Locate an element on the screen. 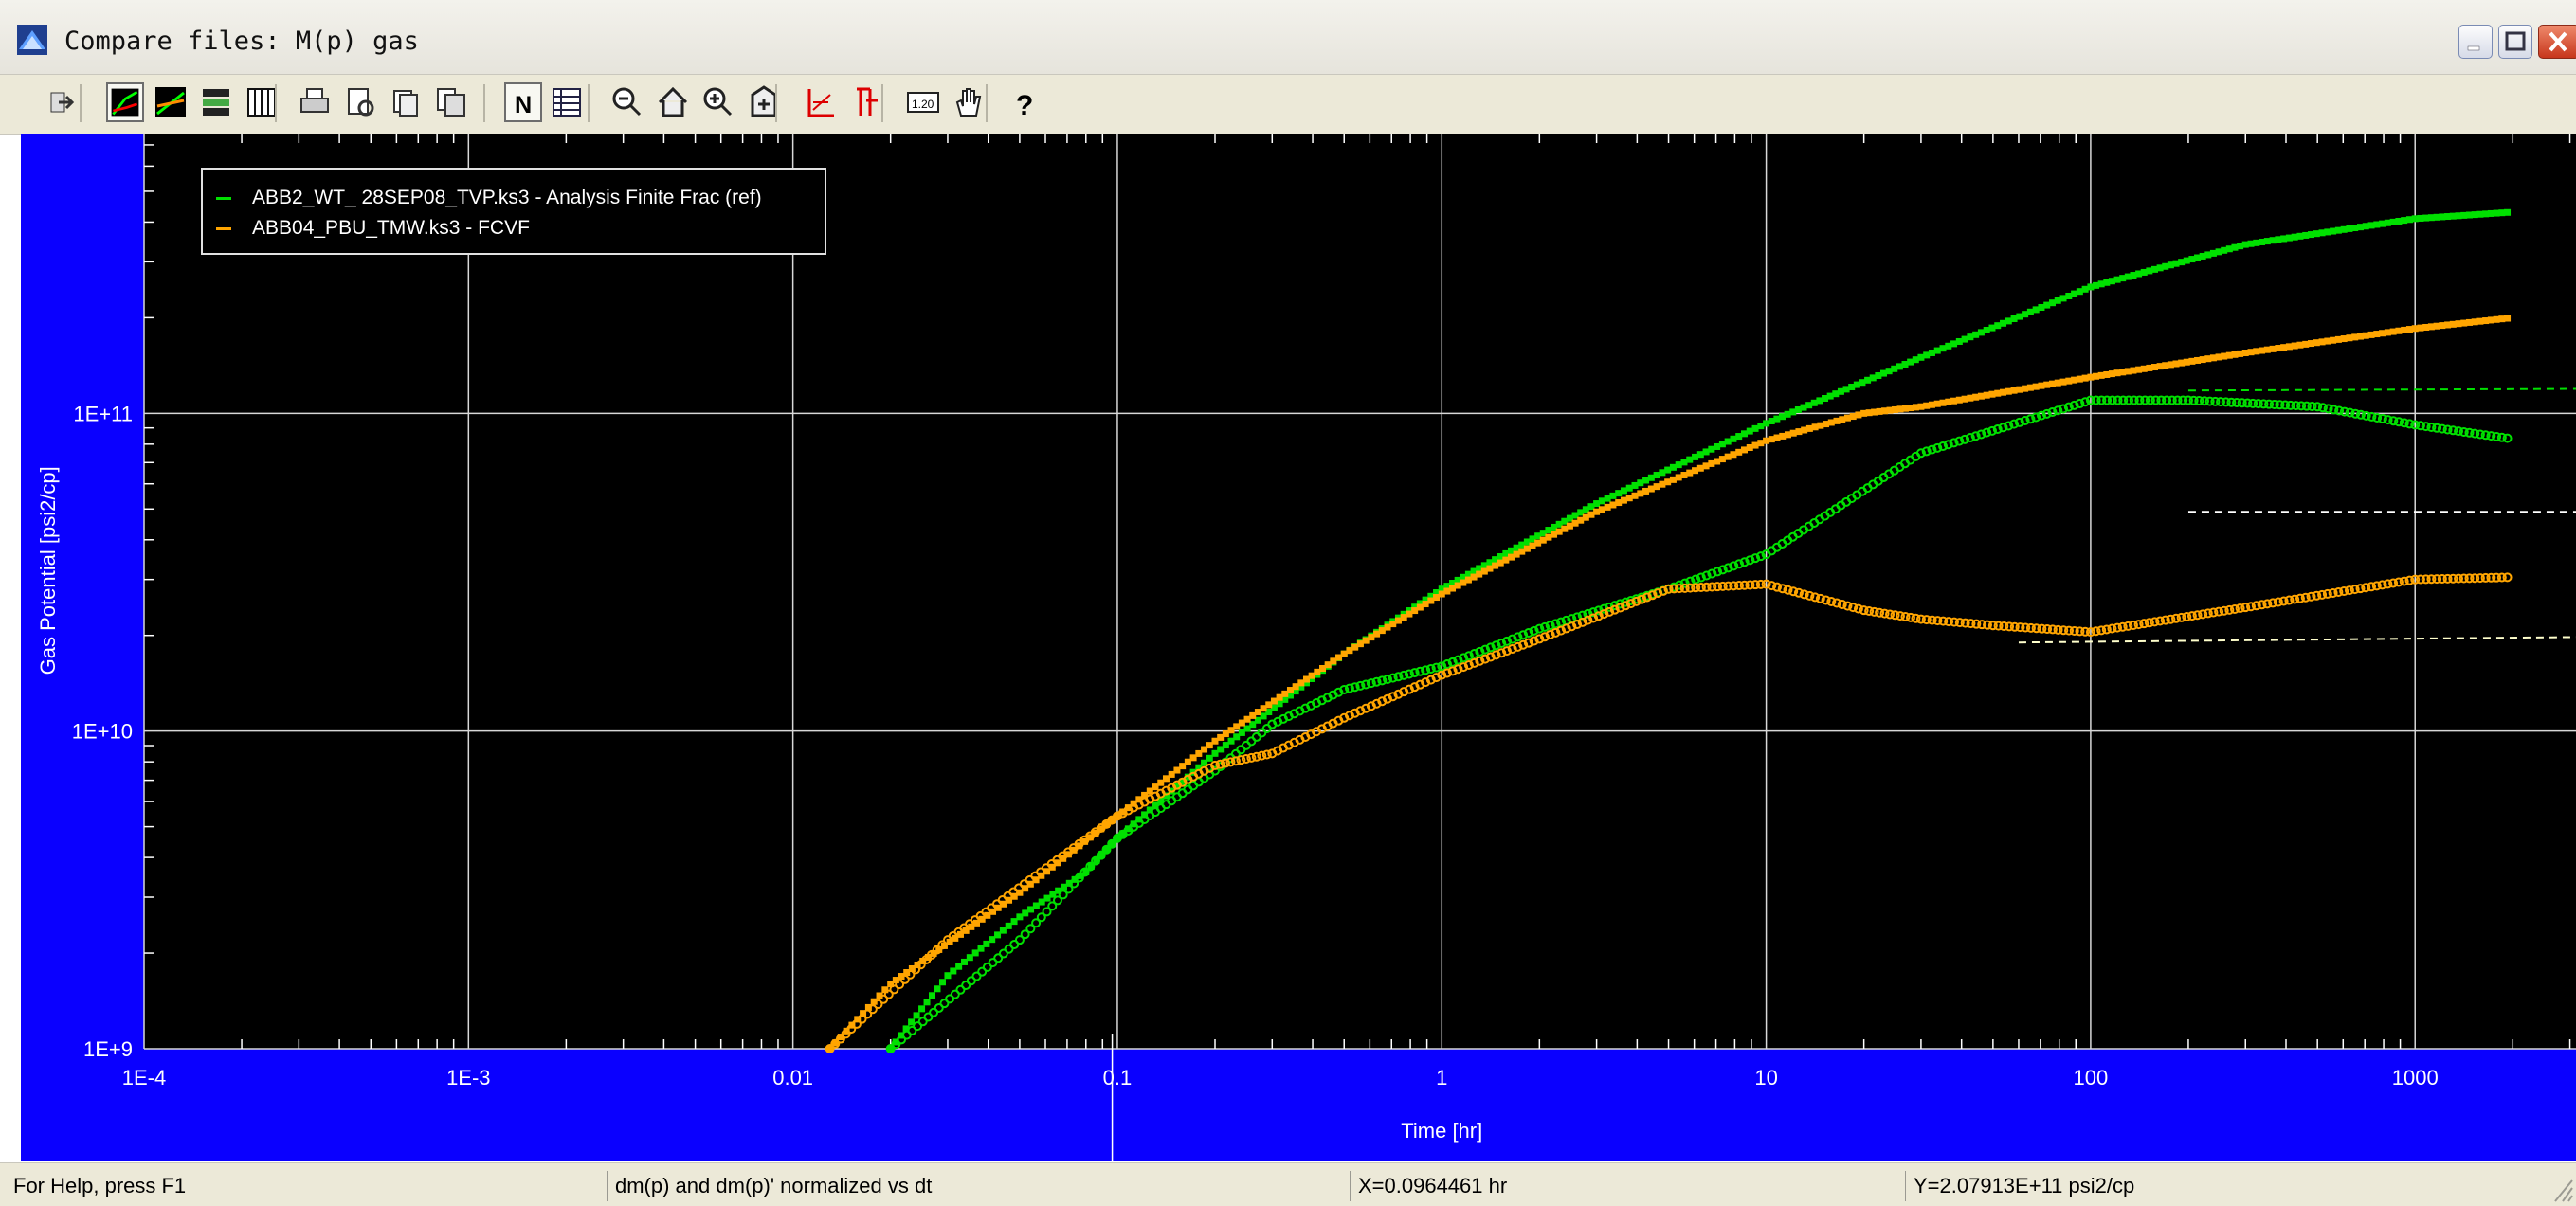 Image resolution: width=2576 pixels, height=1206 pixels. columns-button is located at coordinates (262, 102).